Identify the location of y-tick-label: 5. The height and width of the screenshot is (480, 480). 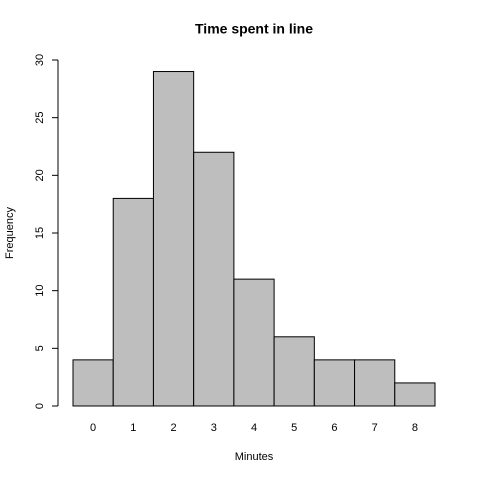
(40, 348).